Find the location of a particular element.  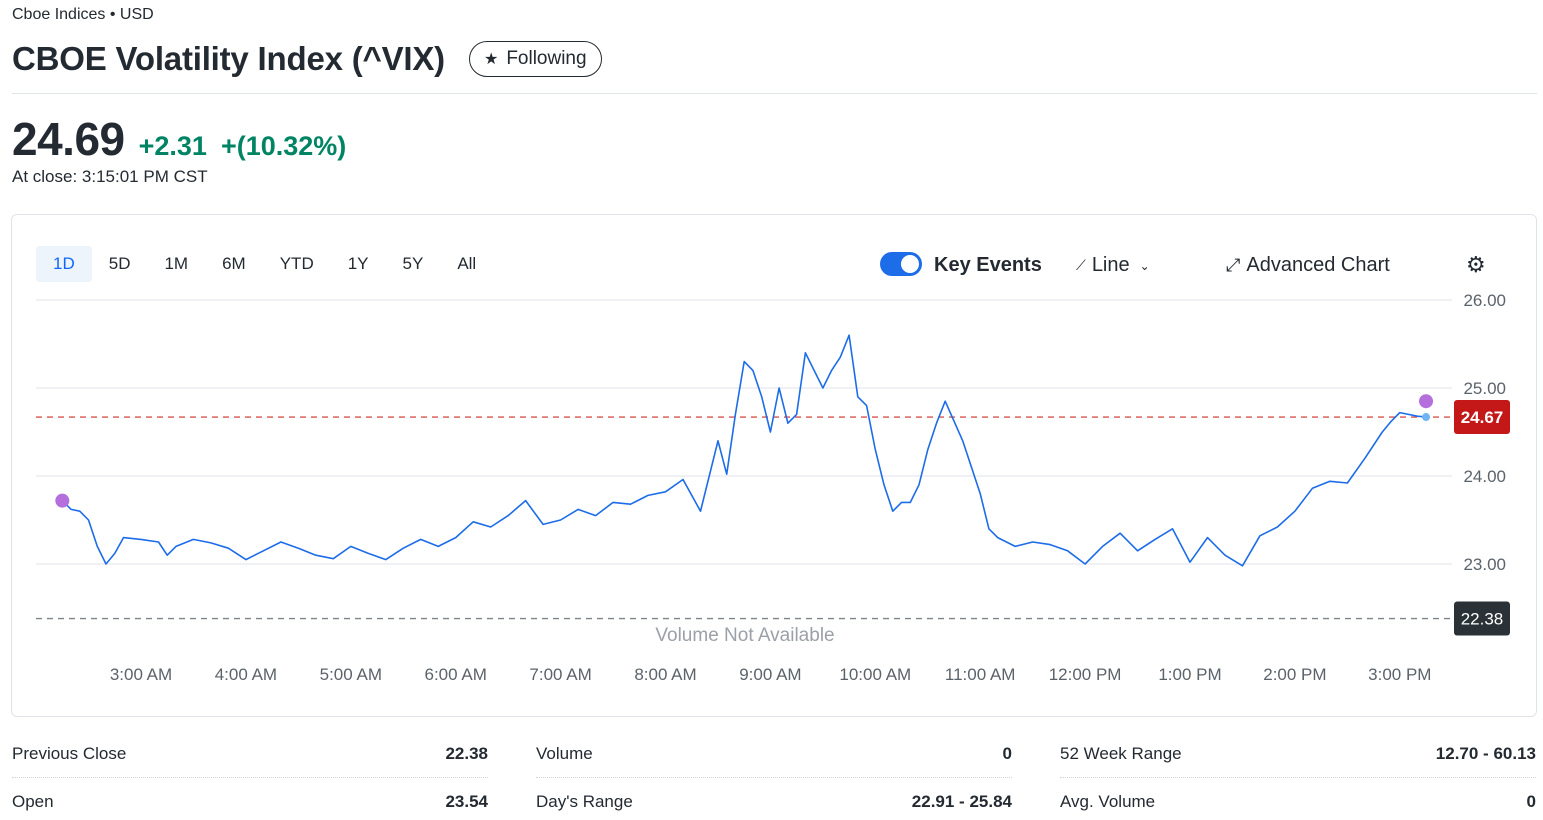

x-tick-label: 10:00 AM is located at coordinates (875, 674).